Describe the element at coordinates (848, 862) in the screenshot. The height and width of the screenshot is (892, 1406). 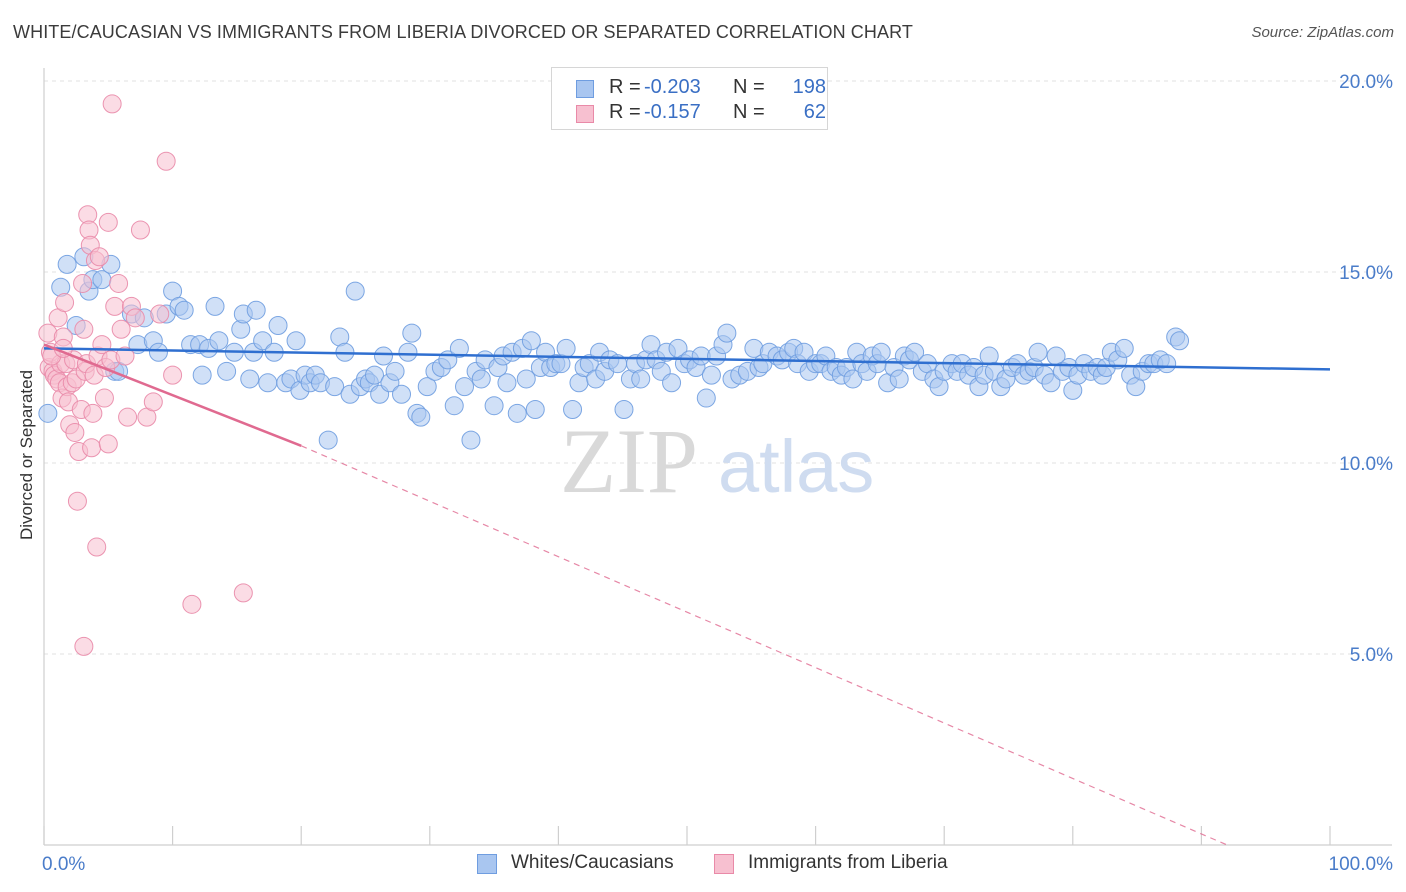
I see `legend-label-liberia: Immigrants from Liberia` at that location.